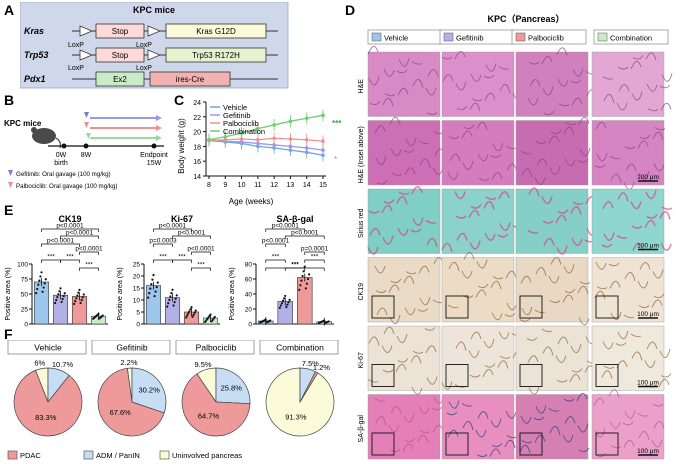 Image resolution: width=685 pixels, height=464 pixels. Describe the element at coordinates (9, 210) in the screenshot. I see `panel-letter-e: E` at that location.